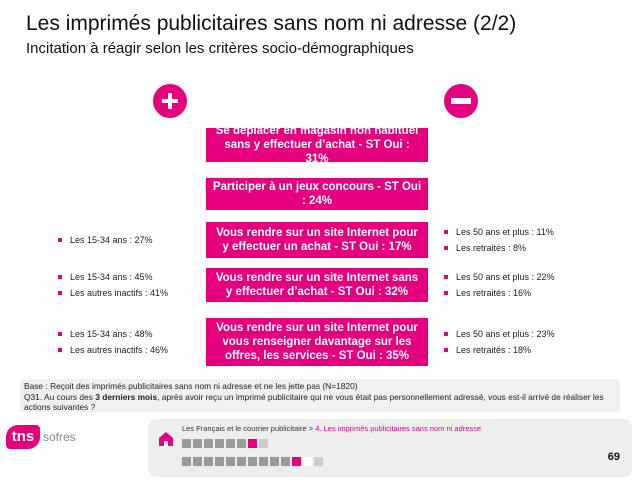 The image size is (638, 482). What do you see at coordinates (499, 350) in the screenshot?
I see `bullet: Les retraités : 18%` at bounding box center [499, 350].